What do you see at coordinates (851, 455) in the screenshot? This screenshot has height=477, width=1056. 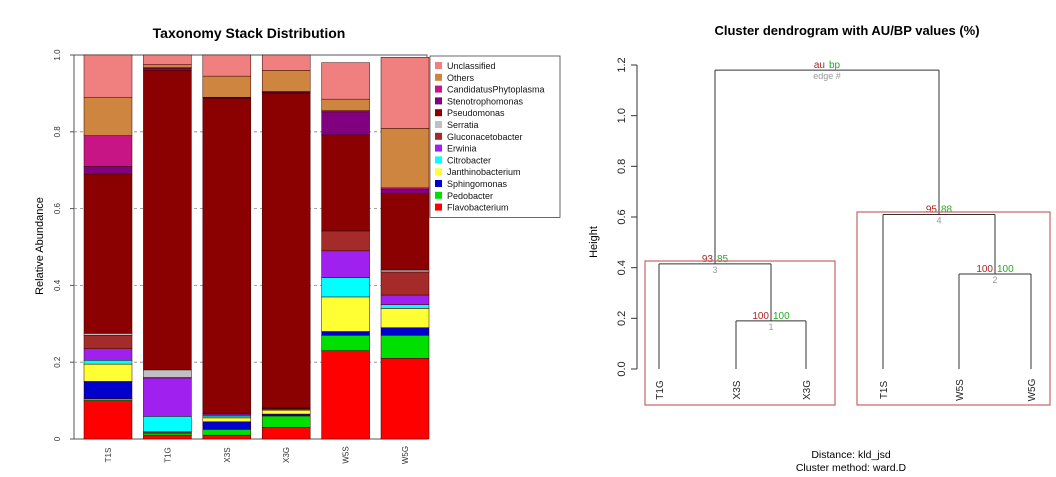 I see `dendrogram-distance-label: Distance: kld_jsd` at bounding box center [851, 455].